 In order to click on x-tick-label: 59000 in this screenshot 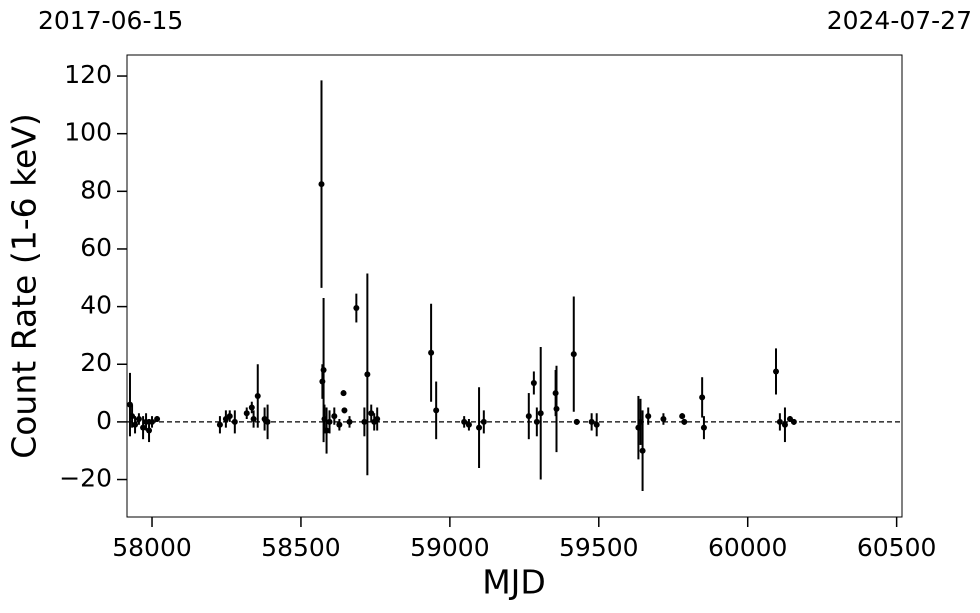, I will do `click(450, 547)`.